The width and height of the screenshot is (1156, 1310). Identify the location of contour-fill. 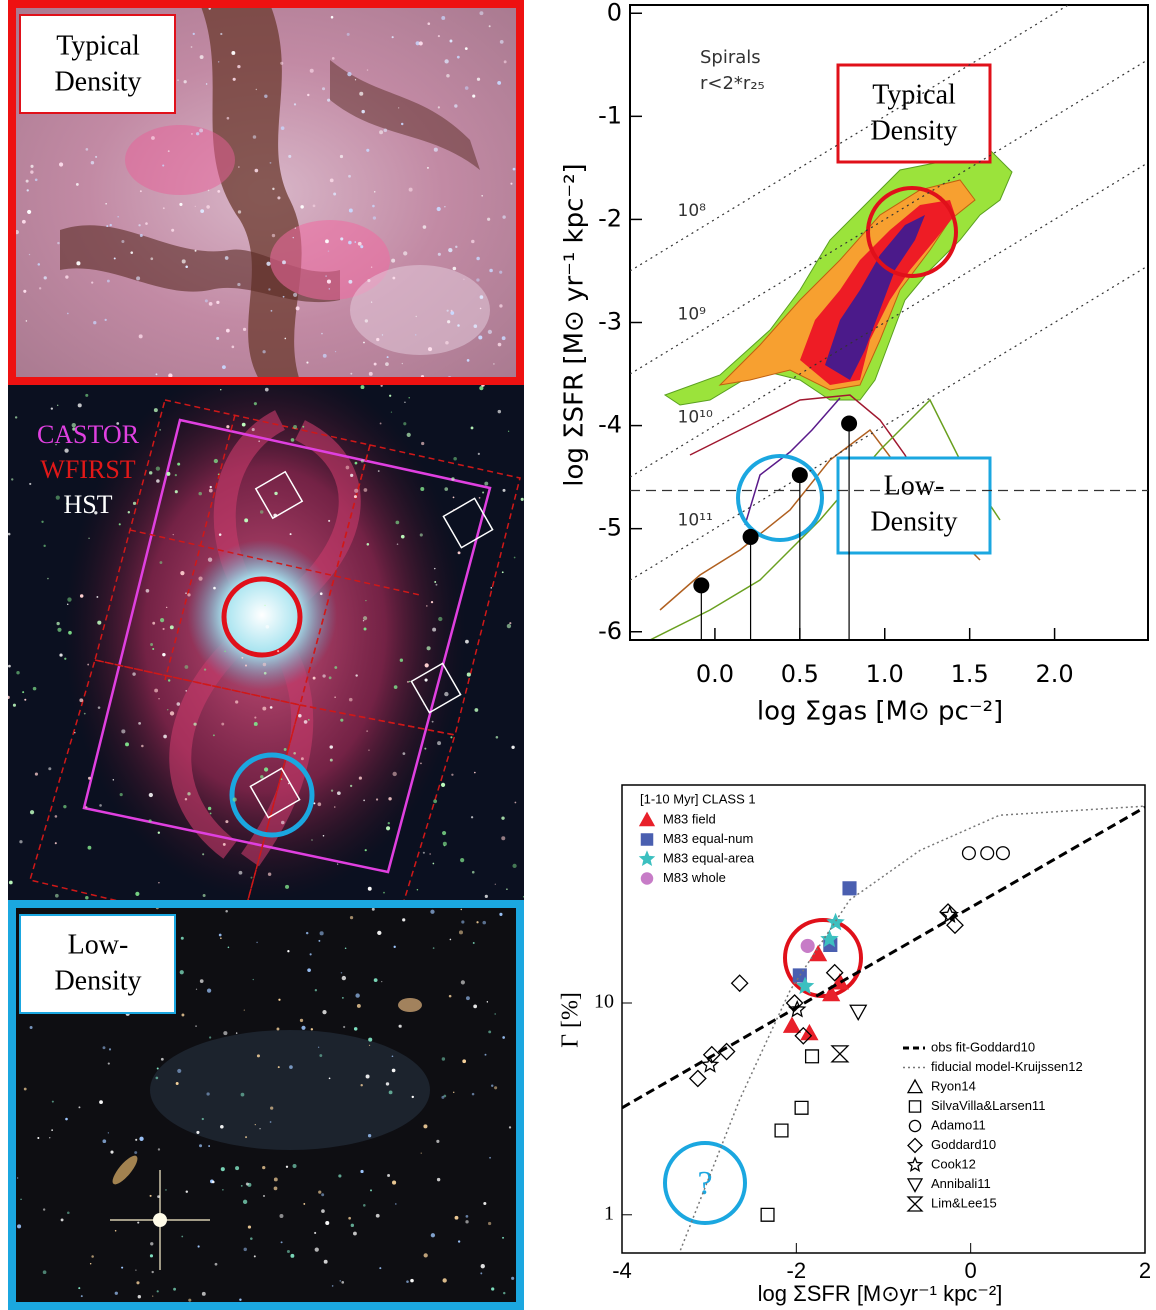
(875, 297).